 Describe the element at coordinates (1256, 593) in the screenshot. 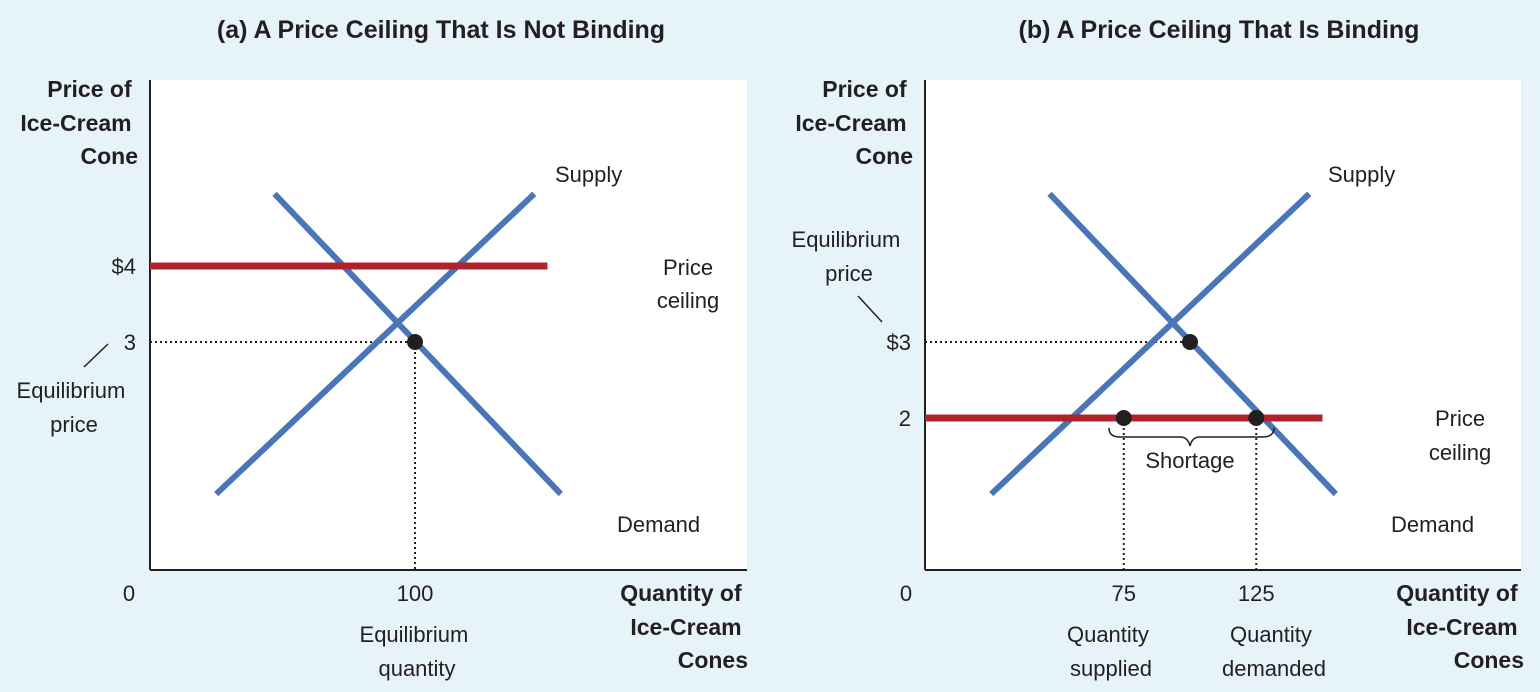

I see `panel-b-x-tick-label-1: 125` at that location.